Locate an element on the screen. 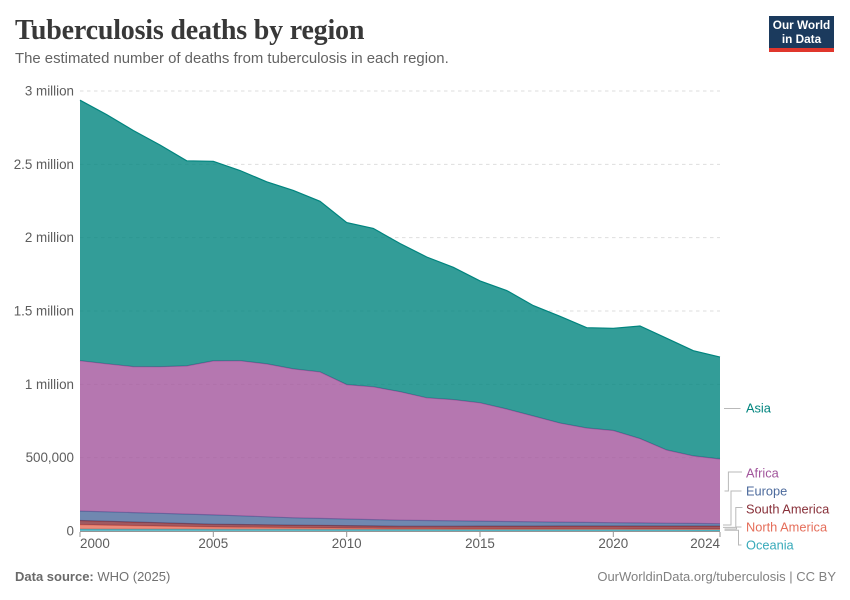 This screenshot has width=850, height=600. svg-text: Oceania is located at coordinates (770, 545).